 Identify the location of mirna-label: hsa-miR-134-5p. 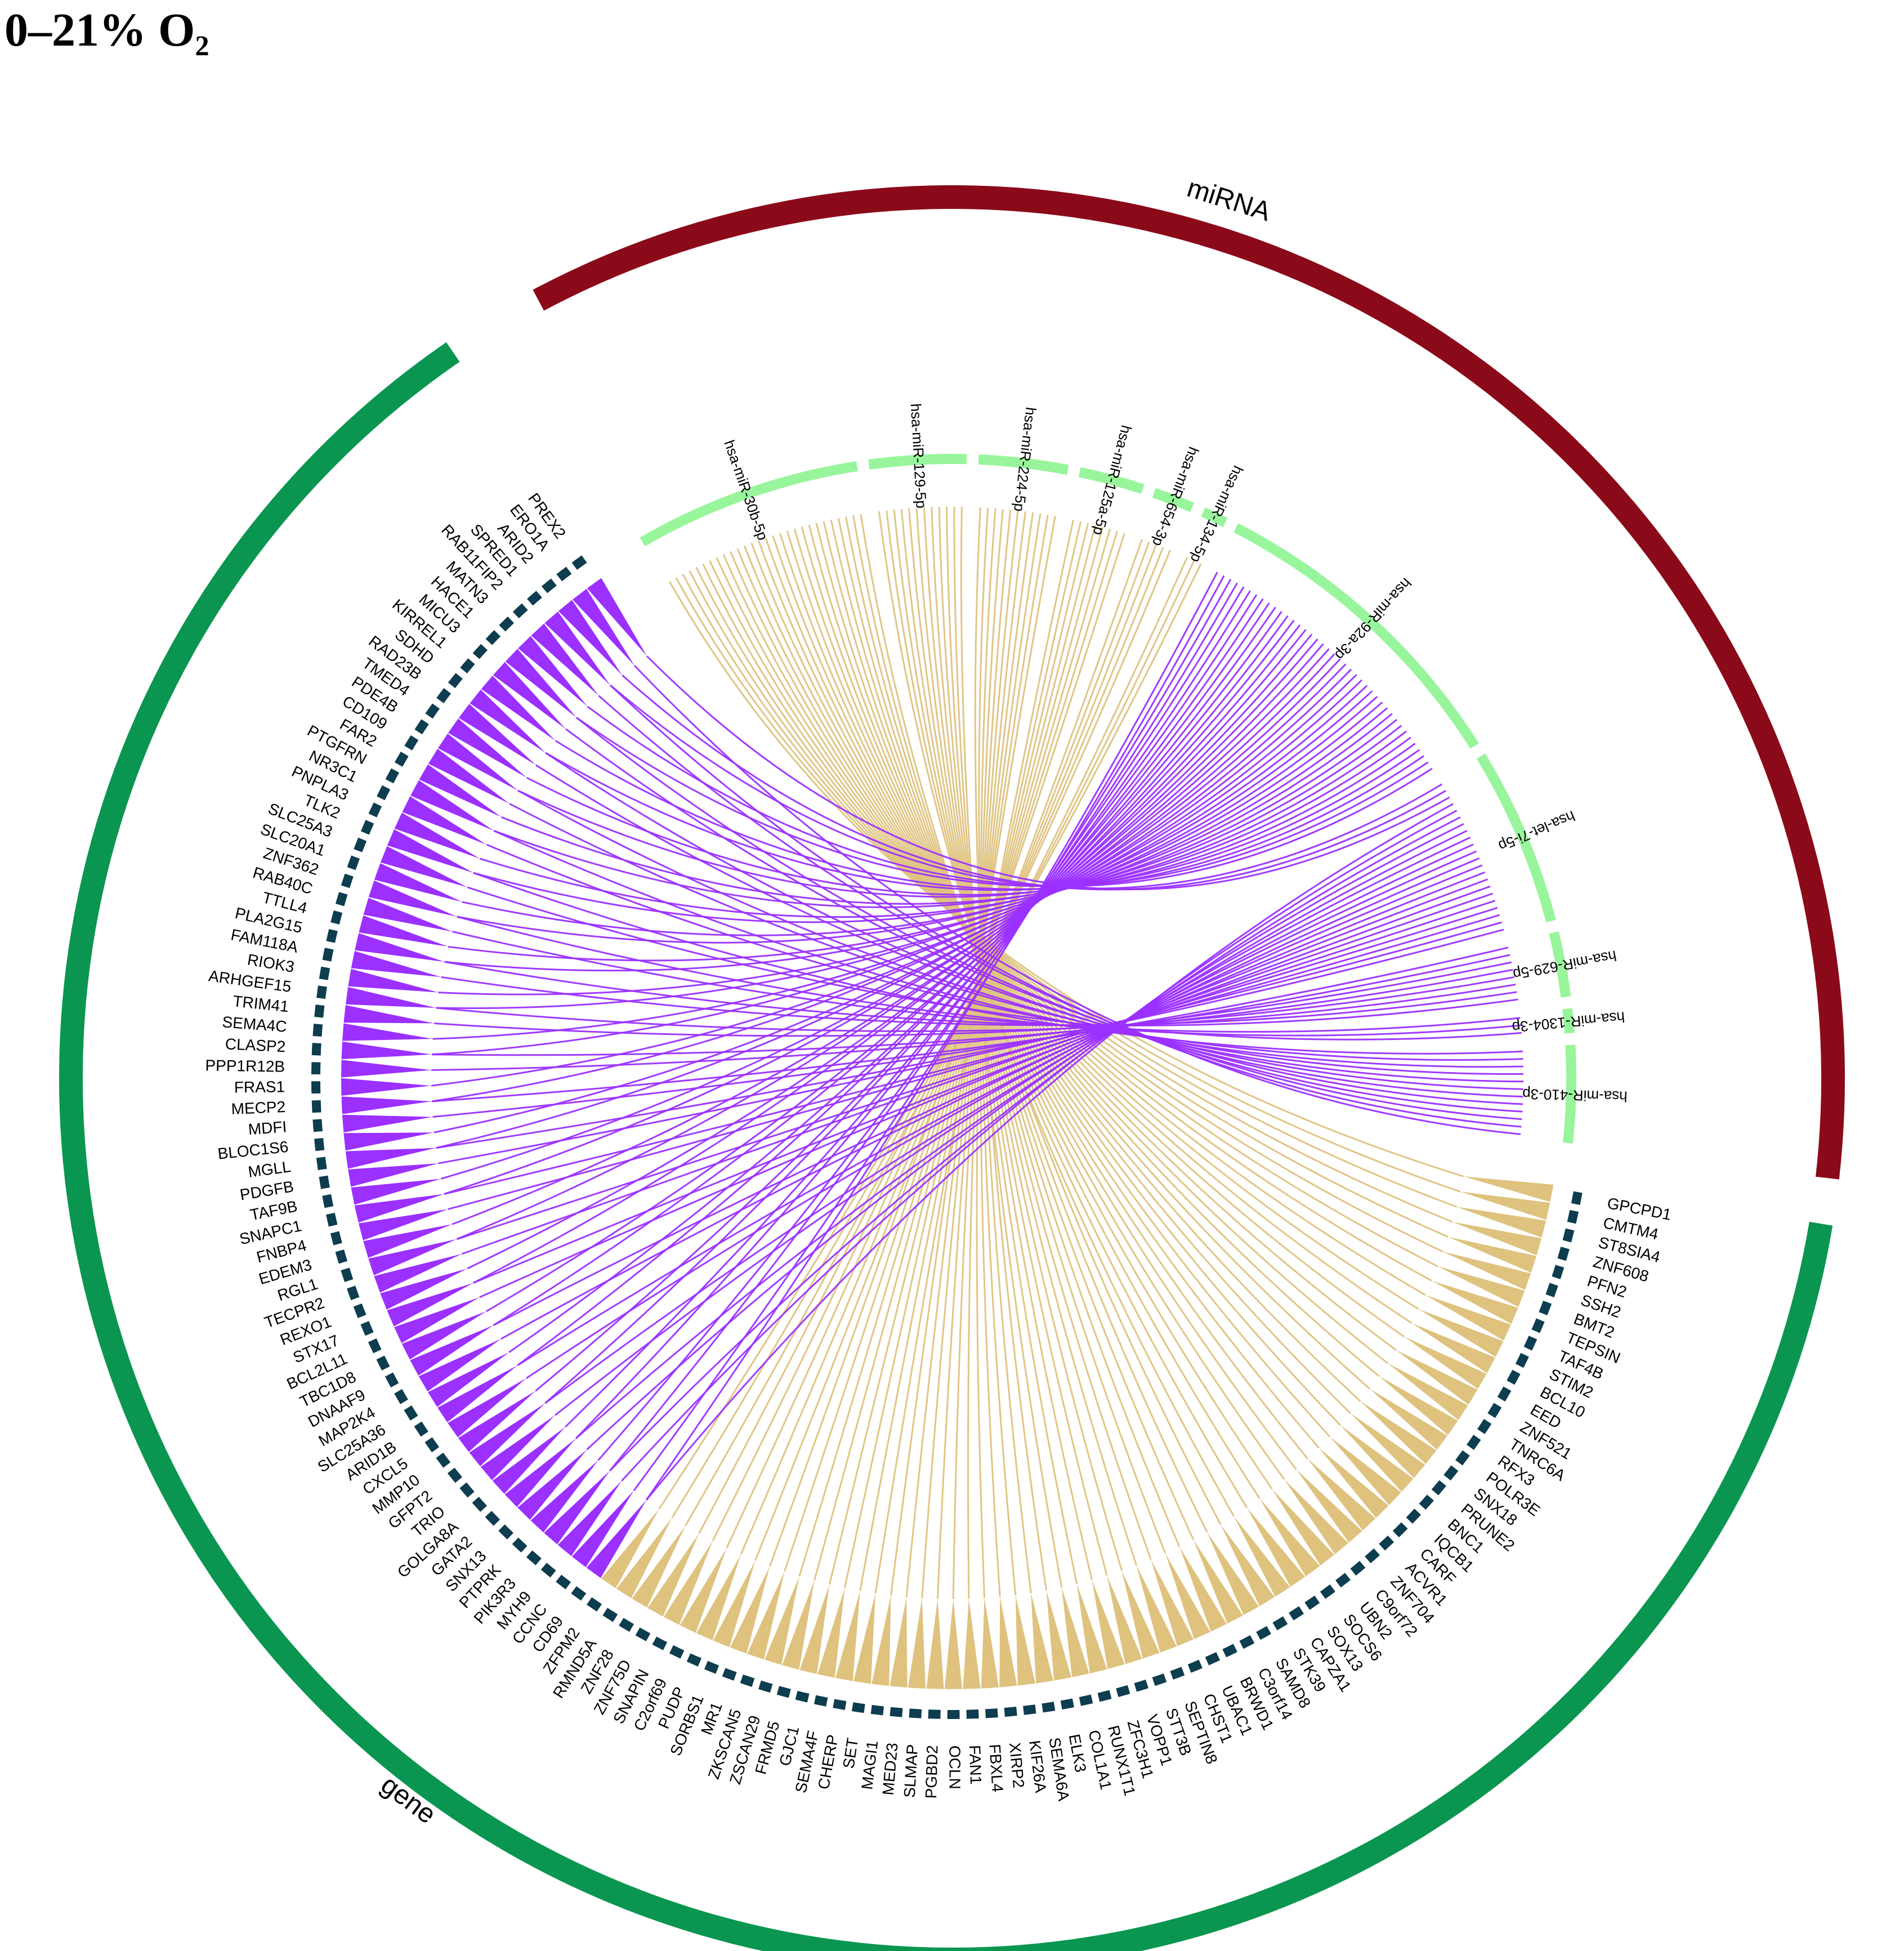
(1217, 514).